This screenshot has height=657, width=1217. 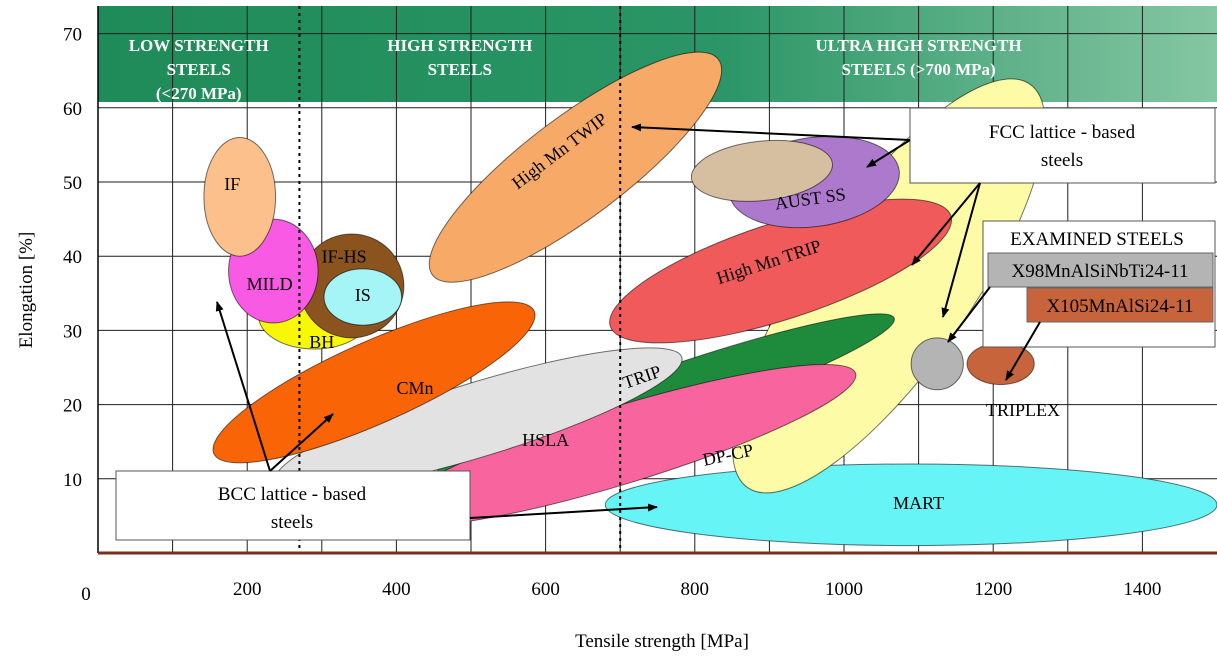 I want to click on origin-label: 0, so click(x=86, y=594).